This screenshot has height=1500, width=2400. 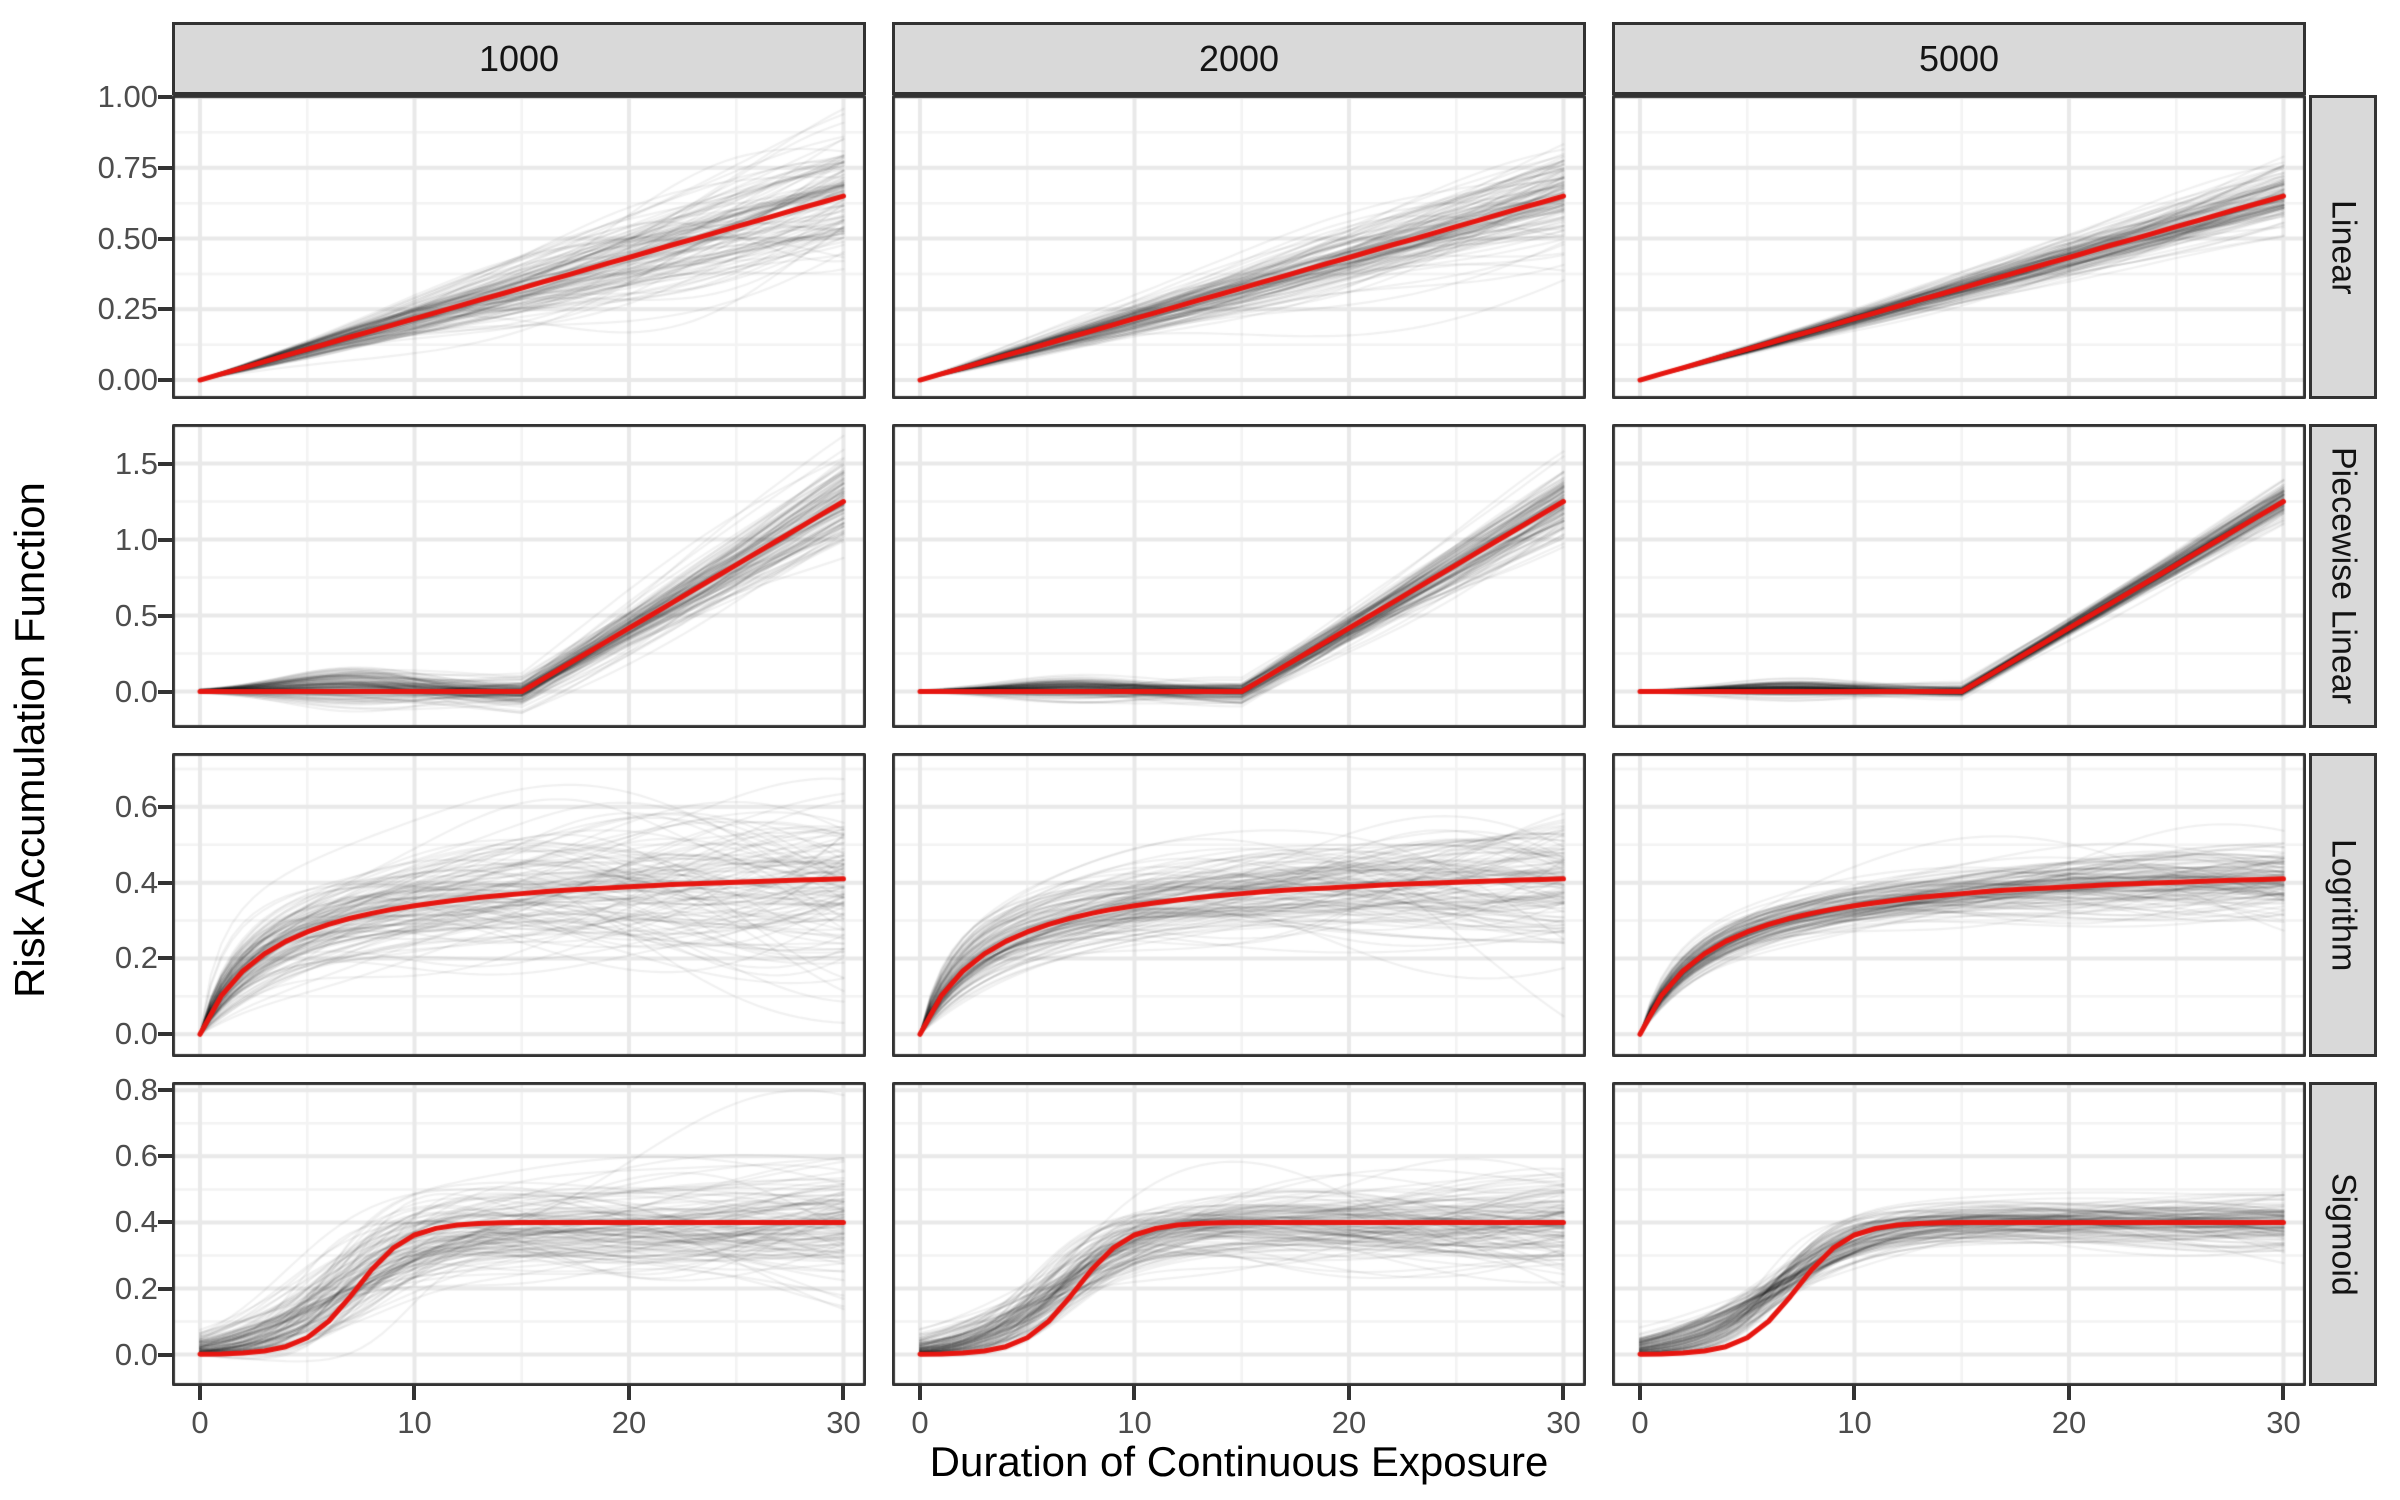 I want to click on panel-canvas-r2-c0, so click(x=519, y=905).